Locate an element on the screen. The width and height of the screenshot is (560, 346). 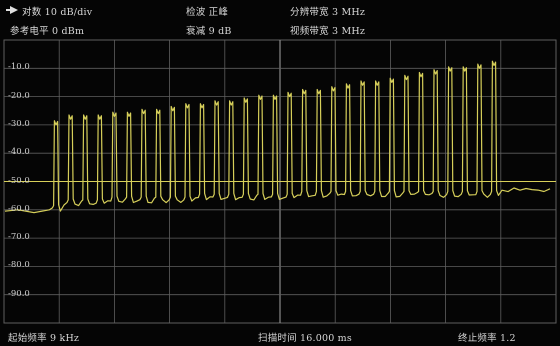
y-axis-tick-label: -30.0 is located at coordinates (19, 123).